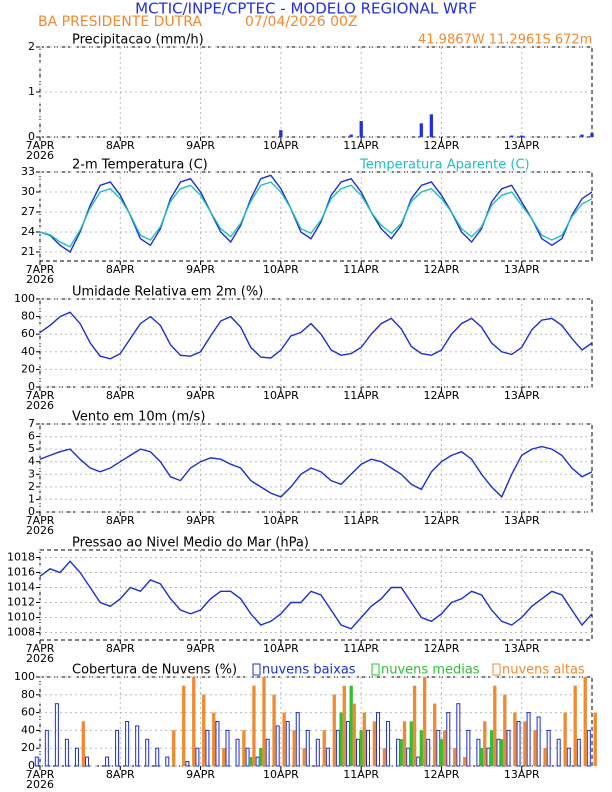 Image resolution: width=612 pixels, height=792 pixels. What do you see at coordinates (505, 40) in the screenshot?
I see `coords: 41.9867W 11.2961S 672m` at bounding box center [505, 40].